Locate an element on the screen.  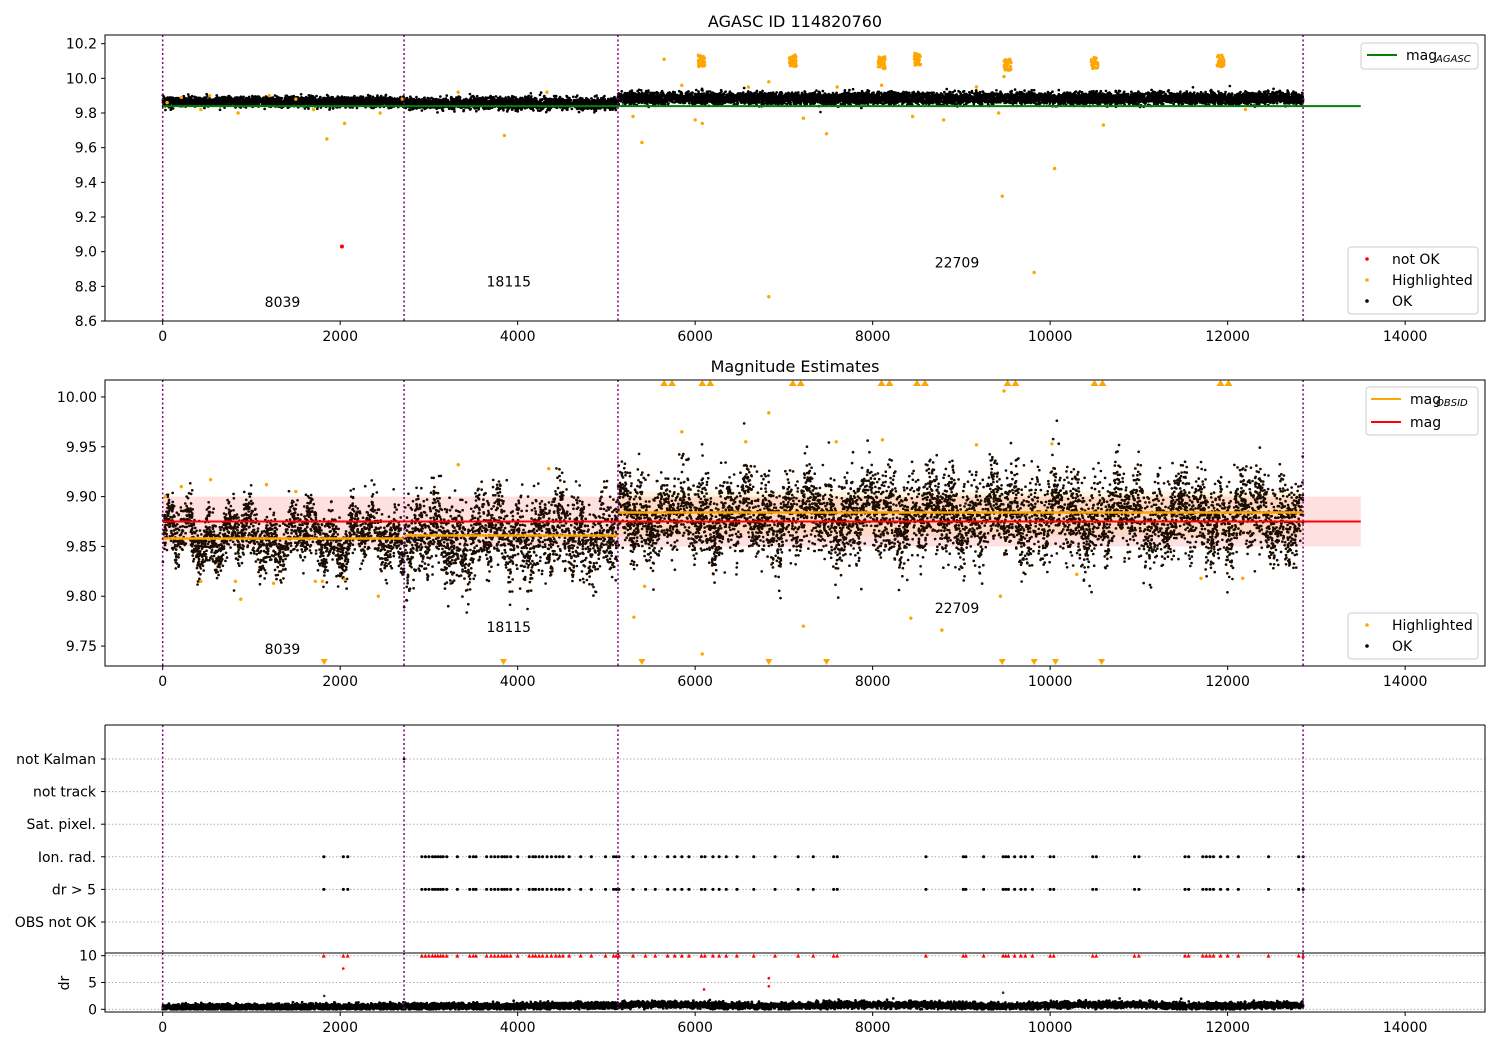
legend-label: OK is located at coordinates (1402, 647).